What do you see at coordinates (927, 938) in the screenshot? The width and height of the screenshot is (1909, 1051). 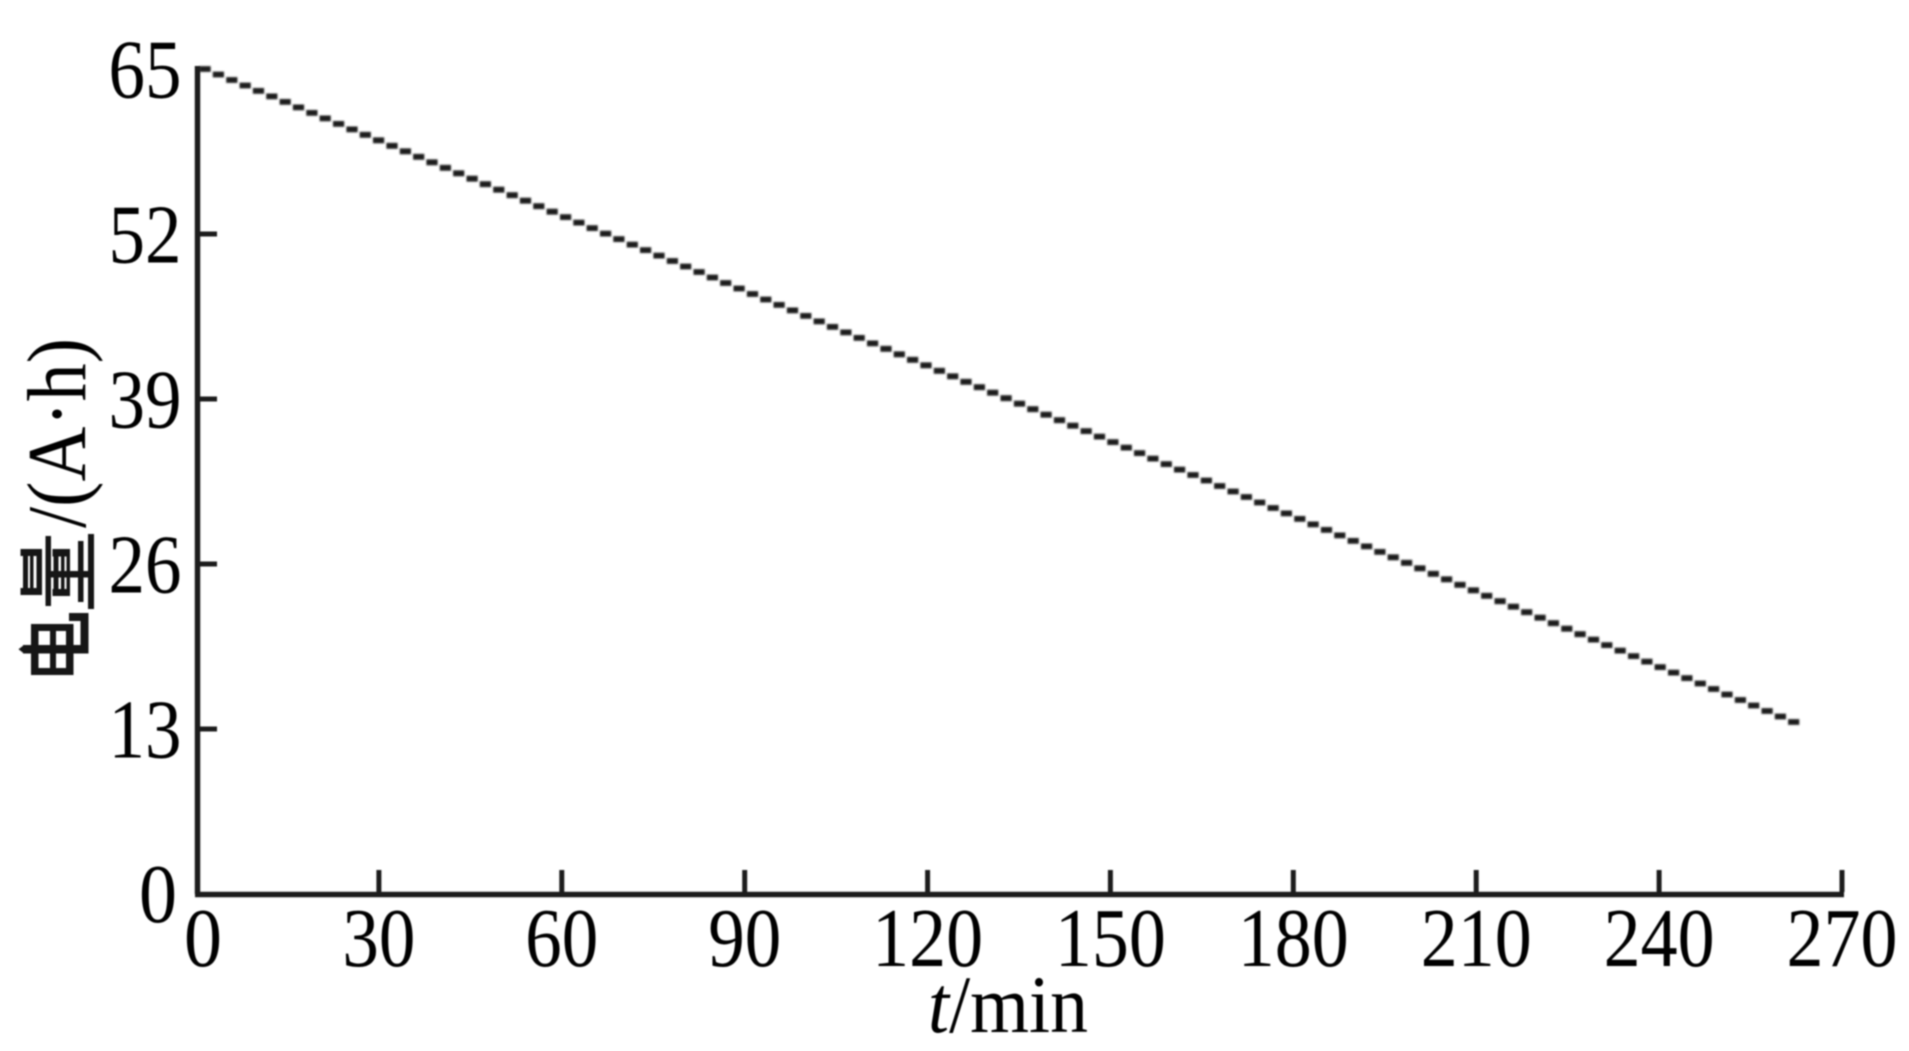 I see `svg-text: 120` at bounding box center [927, 938].